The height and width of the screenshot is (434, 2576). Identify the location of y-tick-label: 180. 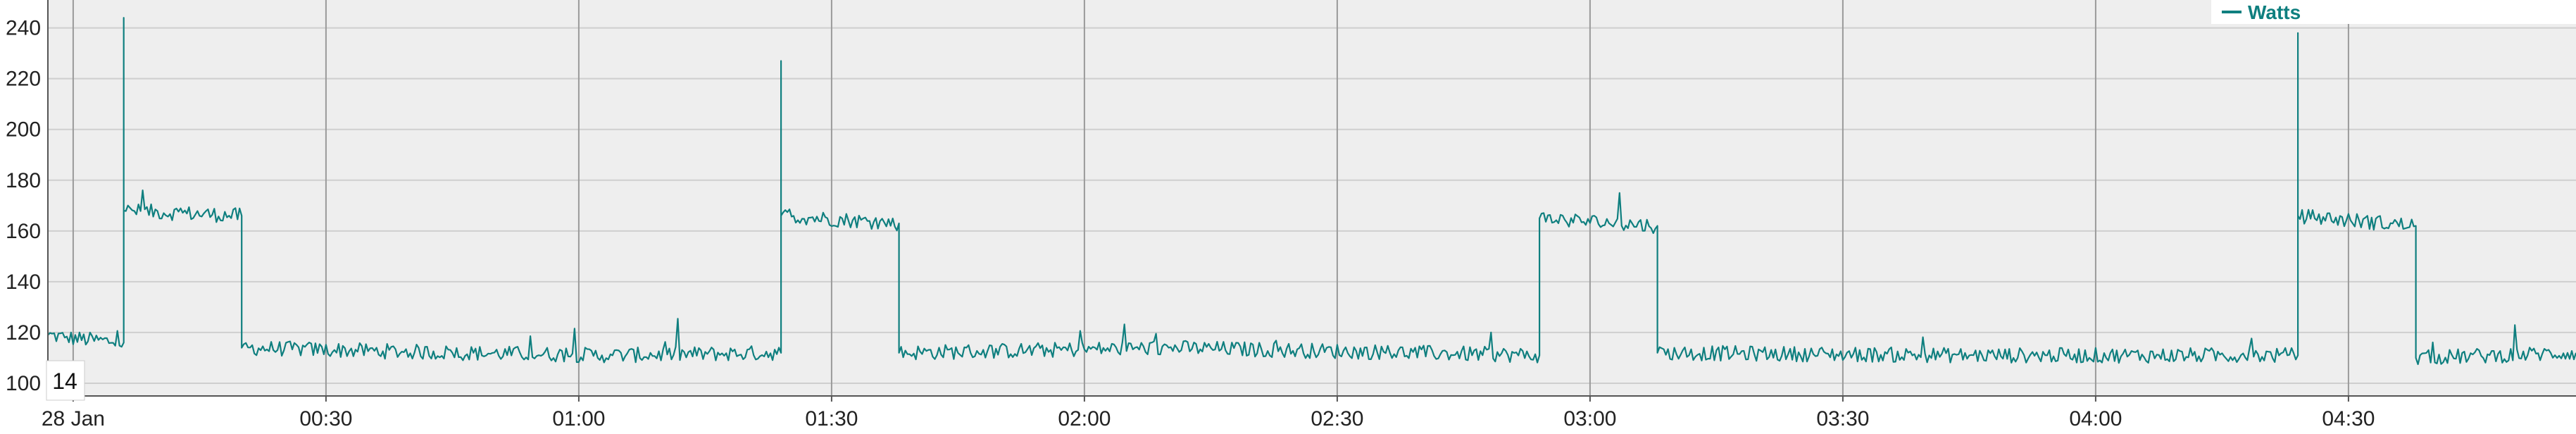
(23, 180).